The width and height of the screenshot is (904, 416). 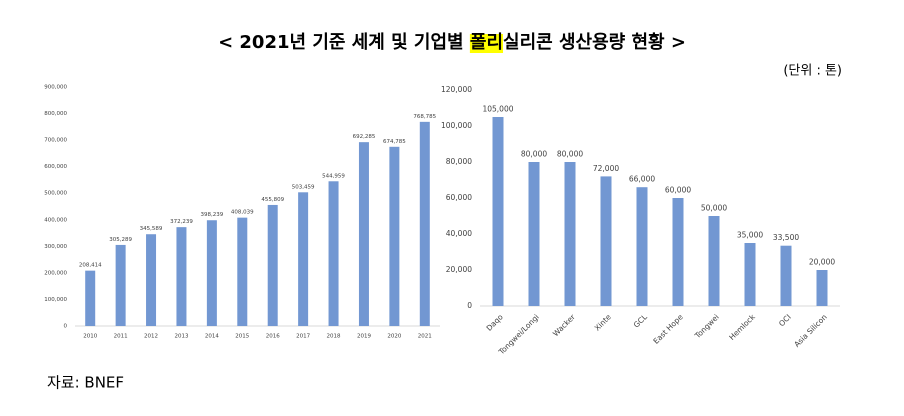 What do you see at coordinates (333, 176) in the screenshot?
I see `value-label: 544,959` at bounding box center [333, 176].